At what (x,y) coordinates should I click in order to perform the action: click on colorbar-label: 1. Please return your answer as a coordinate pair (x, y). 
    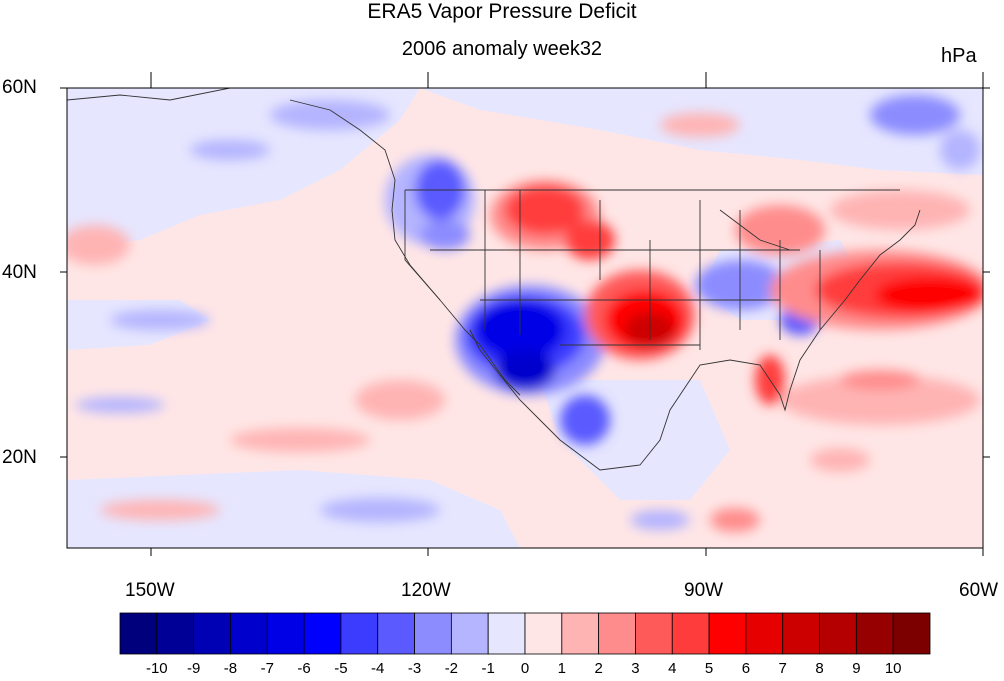
    Looking at the image, I should click on (561, 668).